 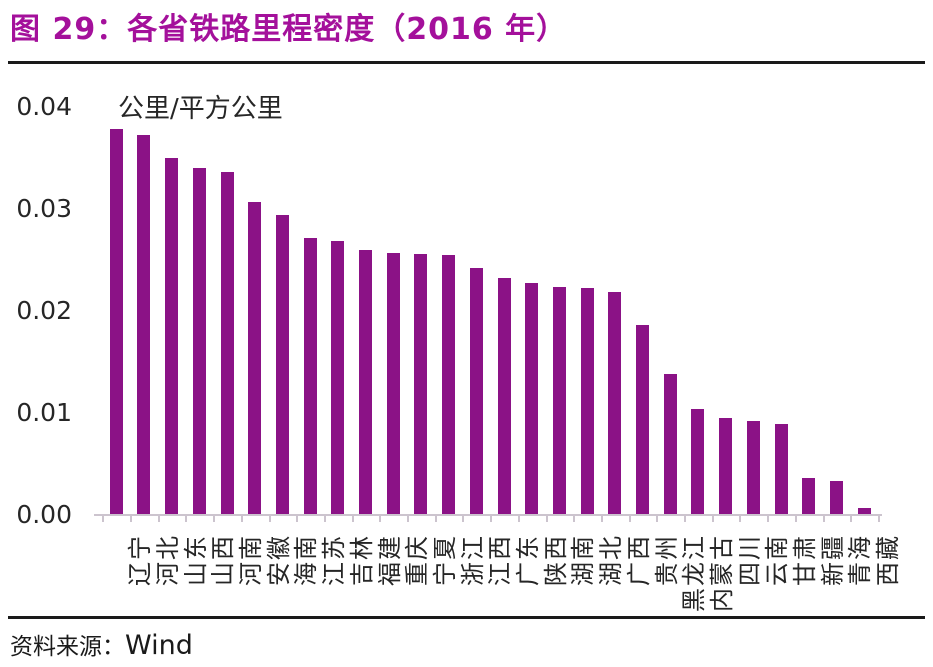 I want to click on x-axis-line, so click(x=488, y=515).